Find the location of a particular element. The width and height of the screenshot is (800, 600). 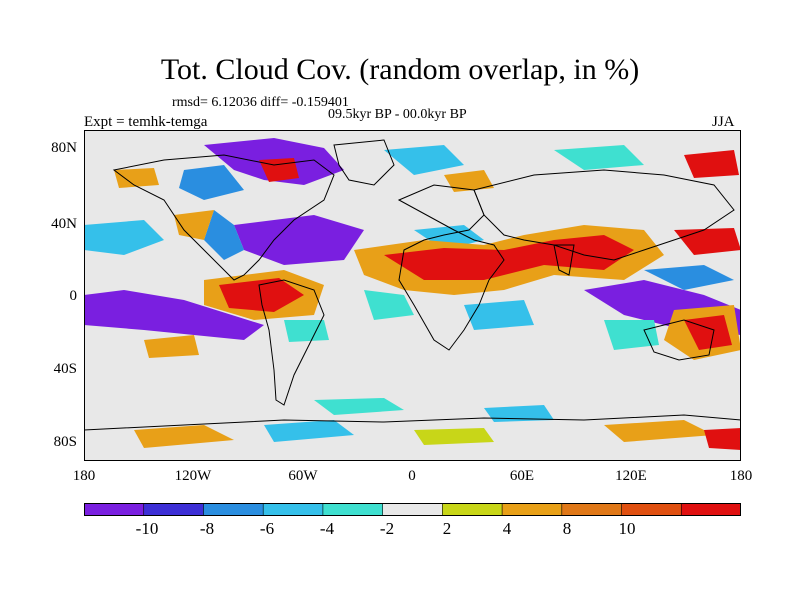

legend-label: -8 is located at coordinates (207, 528).